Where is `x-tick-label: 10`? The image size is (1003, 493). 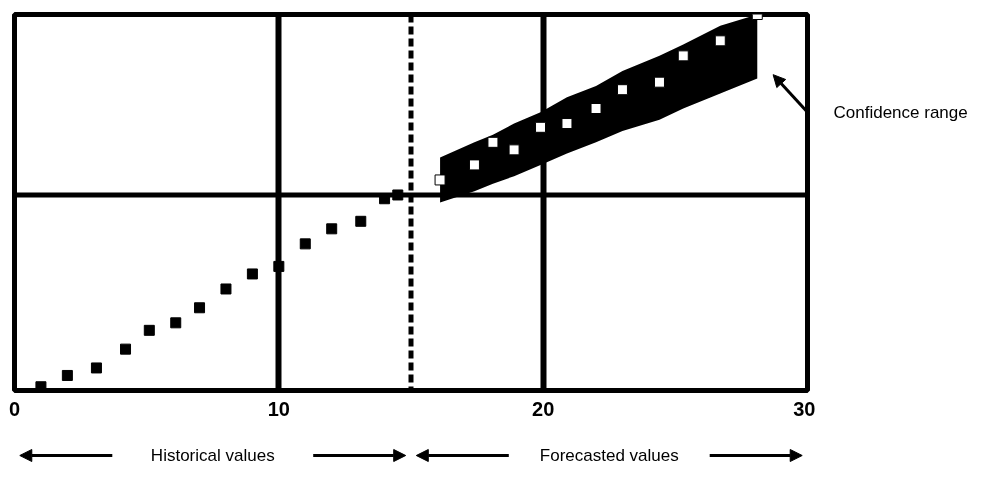
x-tick-label: 10 is located at coordinates (278, 408).